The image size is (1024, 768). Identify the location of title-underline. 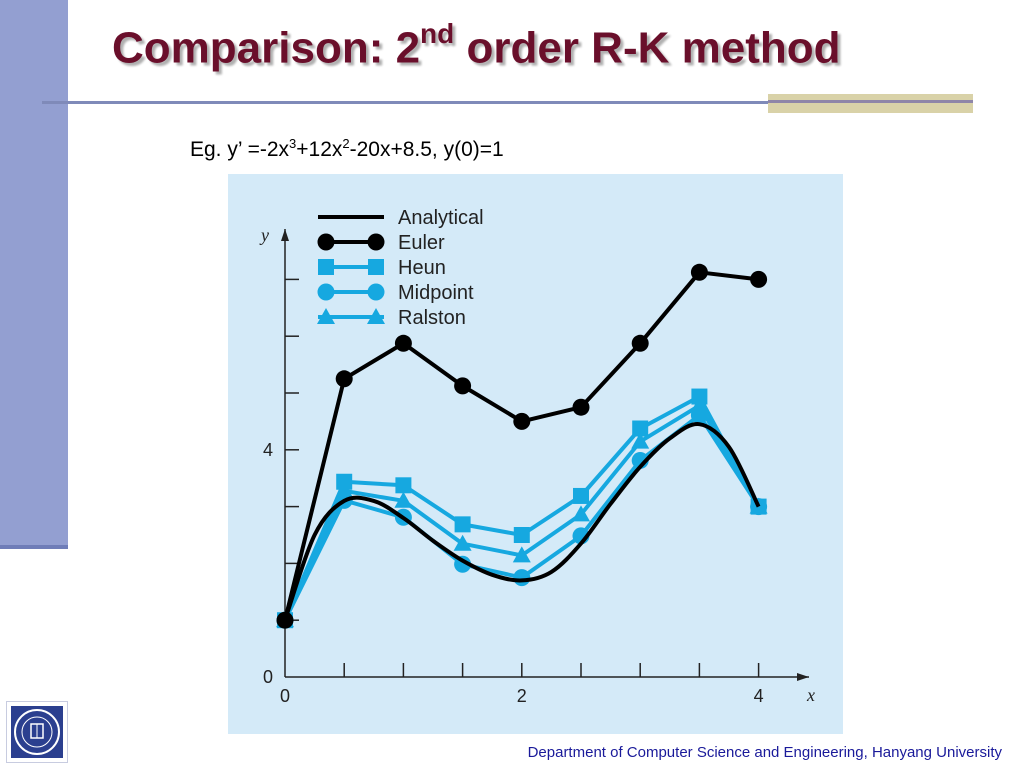
(507, 102).